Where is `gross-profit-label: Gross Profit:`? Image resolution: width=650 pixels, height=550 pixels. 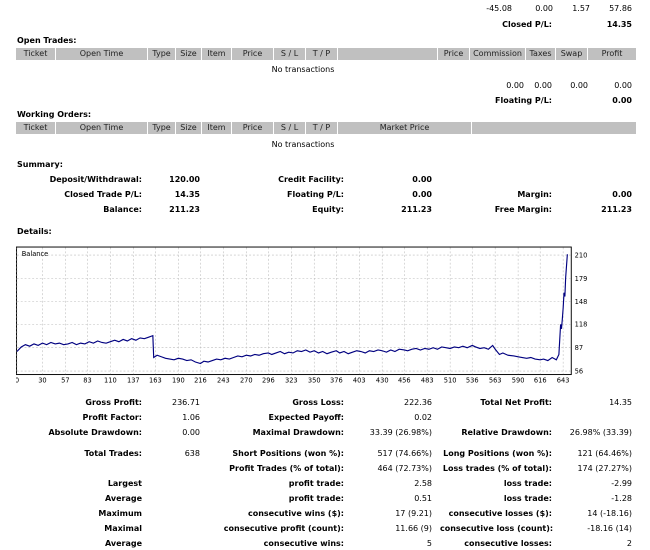 gross-profit-label: Gross Profit: is located at coordinates (113, 402).